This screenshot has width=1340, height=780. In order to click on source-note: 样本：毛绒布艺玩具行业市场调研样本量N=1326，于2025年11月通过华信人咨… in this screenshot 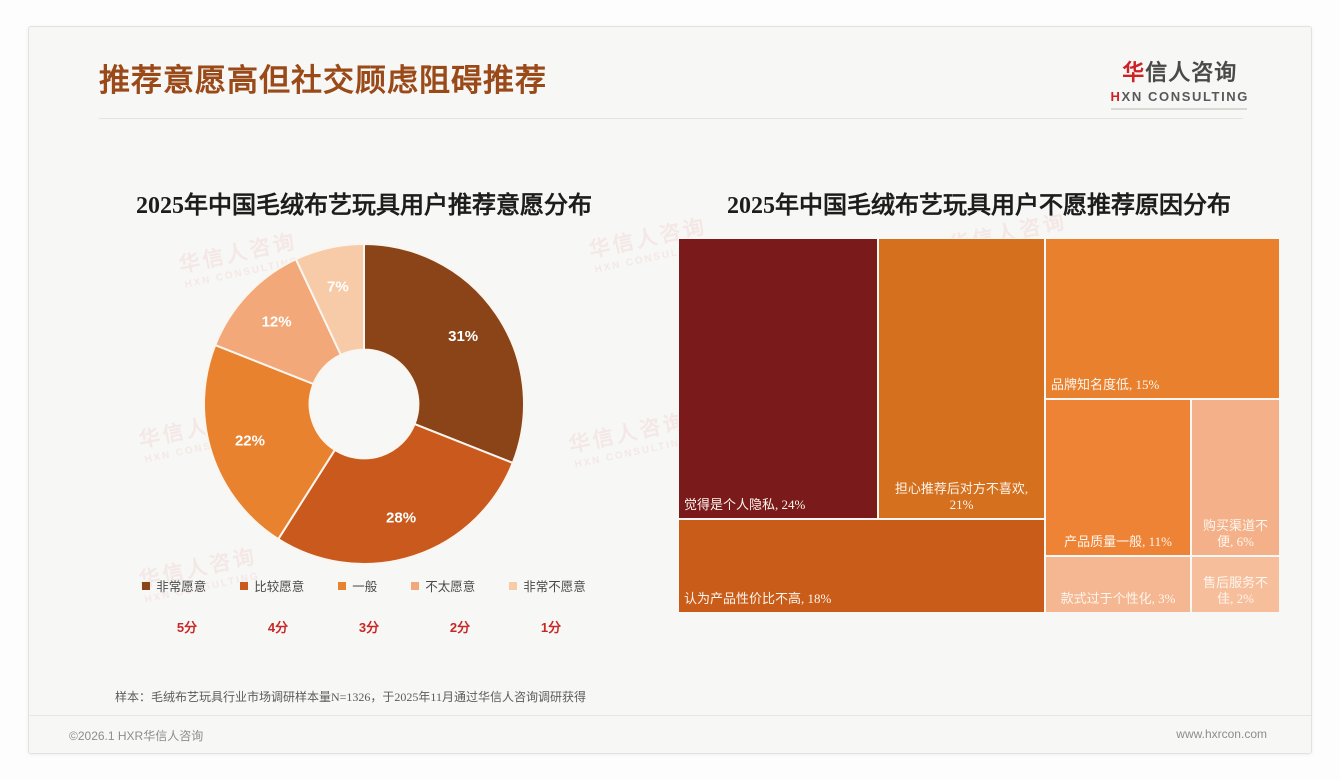, I will do `click(350, 697)`.